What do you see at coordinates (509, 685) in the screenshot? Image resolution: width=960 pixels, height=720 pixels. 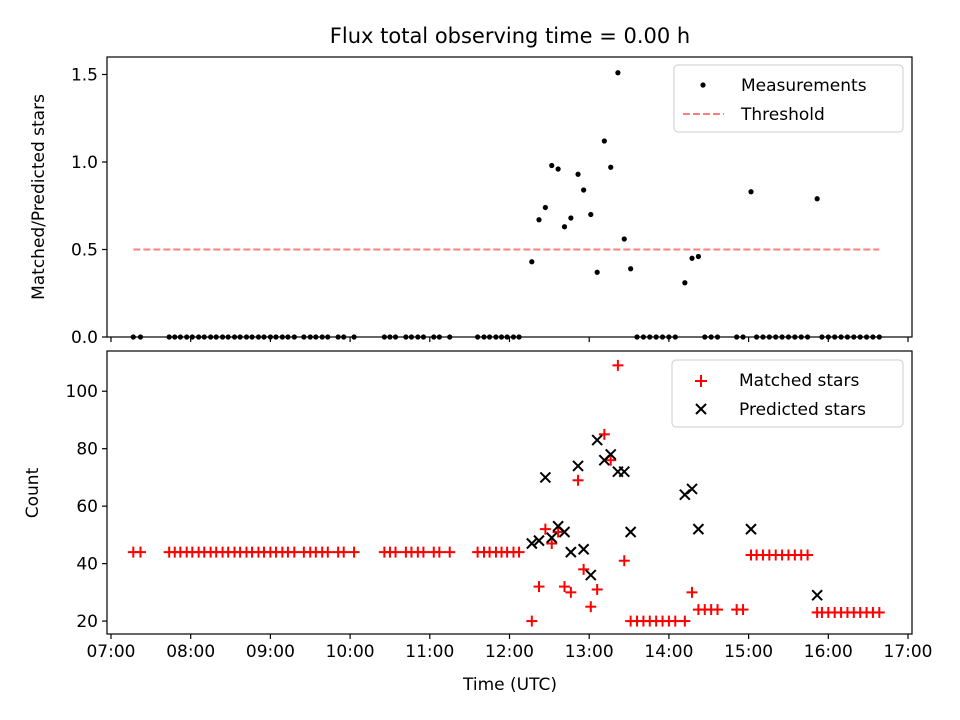 I see `bottom-x-axis-label: Time (UTC)` at bounding box center [509, 685].